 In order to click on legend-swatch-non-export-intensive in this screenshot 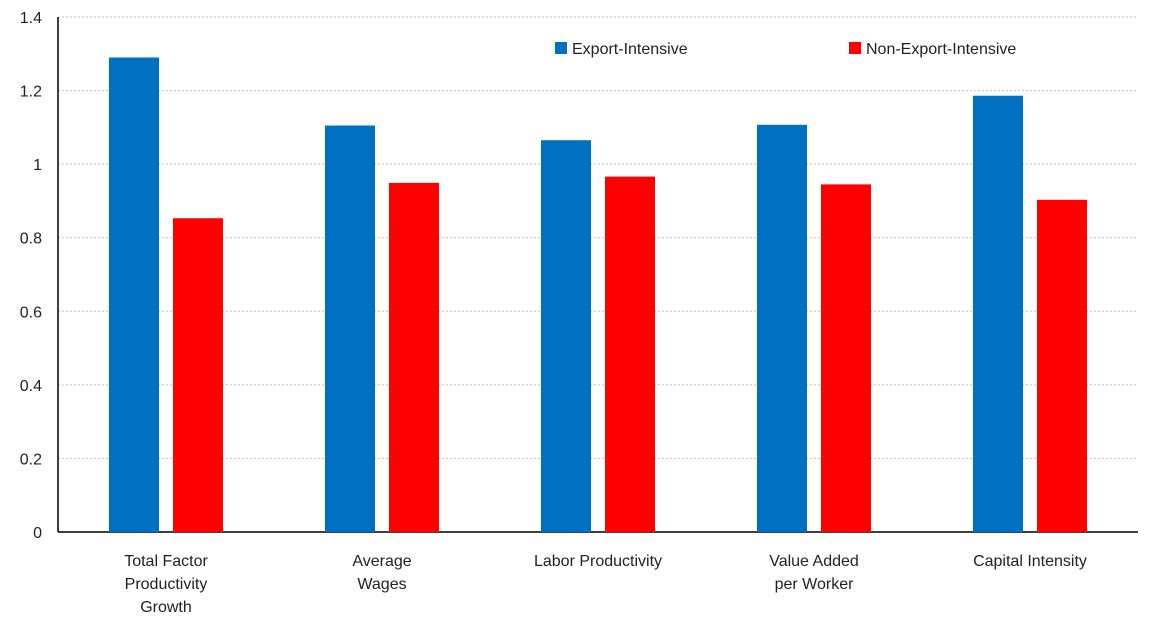, I will do `click(855, 48)`.